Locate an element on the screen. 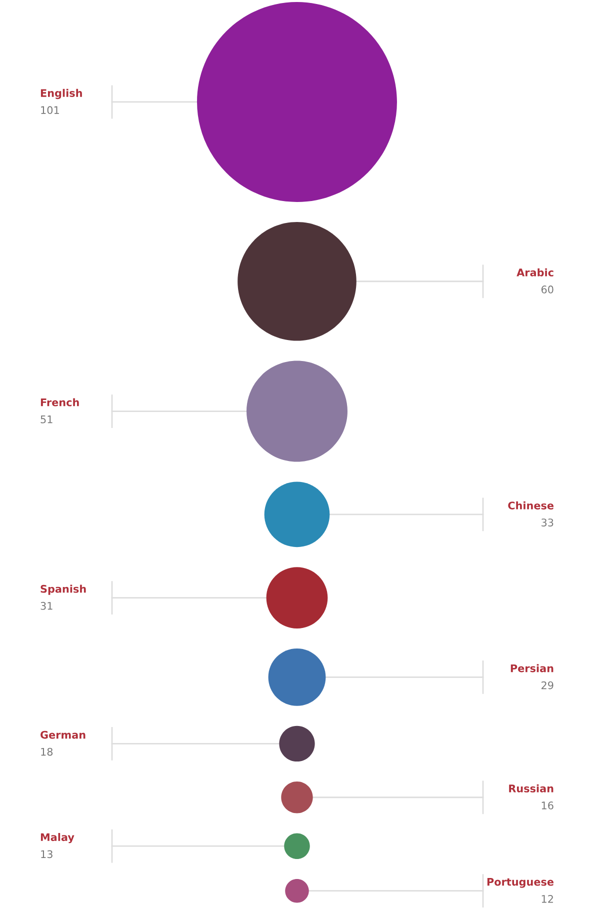 The height and width of the screenshot is (914, 600). data-label: 13 is located at coordinates (46, 854).